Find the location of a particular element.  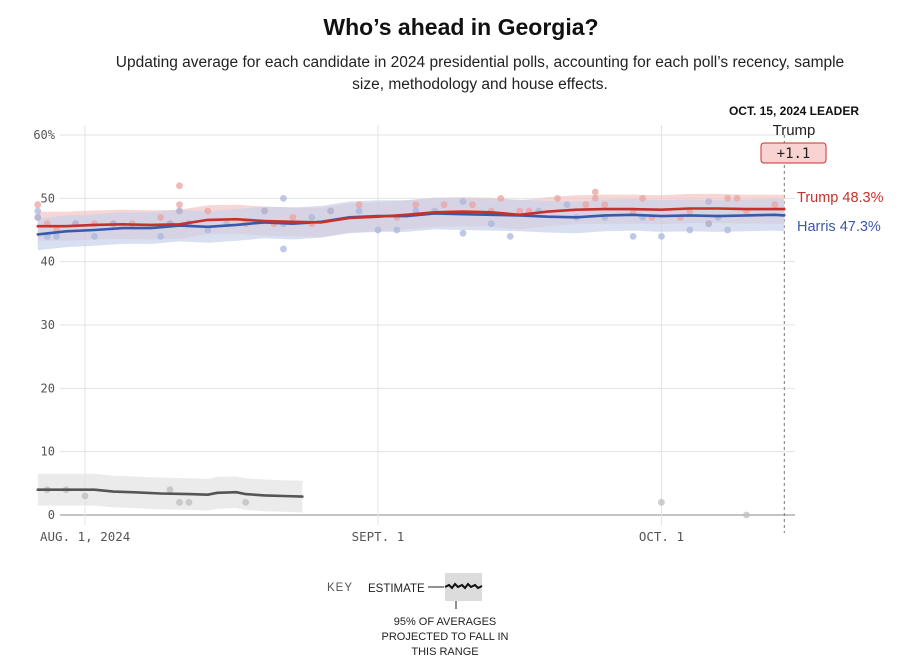

y-tick-label: 10 is located at coordinates (48, 452).